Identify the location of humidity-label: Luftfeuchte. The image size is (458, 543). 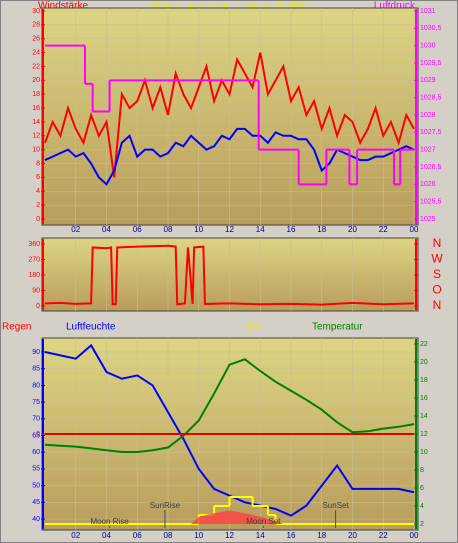
(91, 327).